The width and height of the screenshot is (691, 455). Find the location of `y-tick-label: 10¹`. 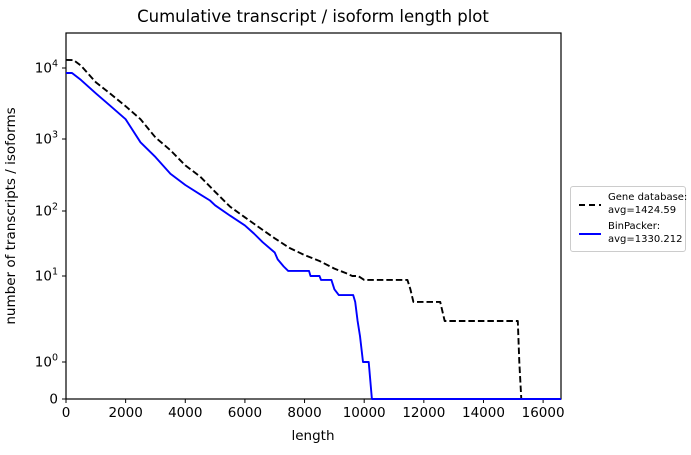

y-tick-label: 10¹ is located at coordinates (46, 276).